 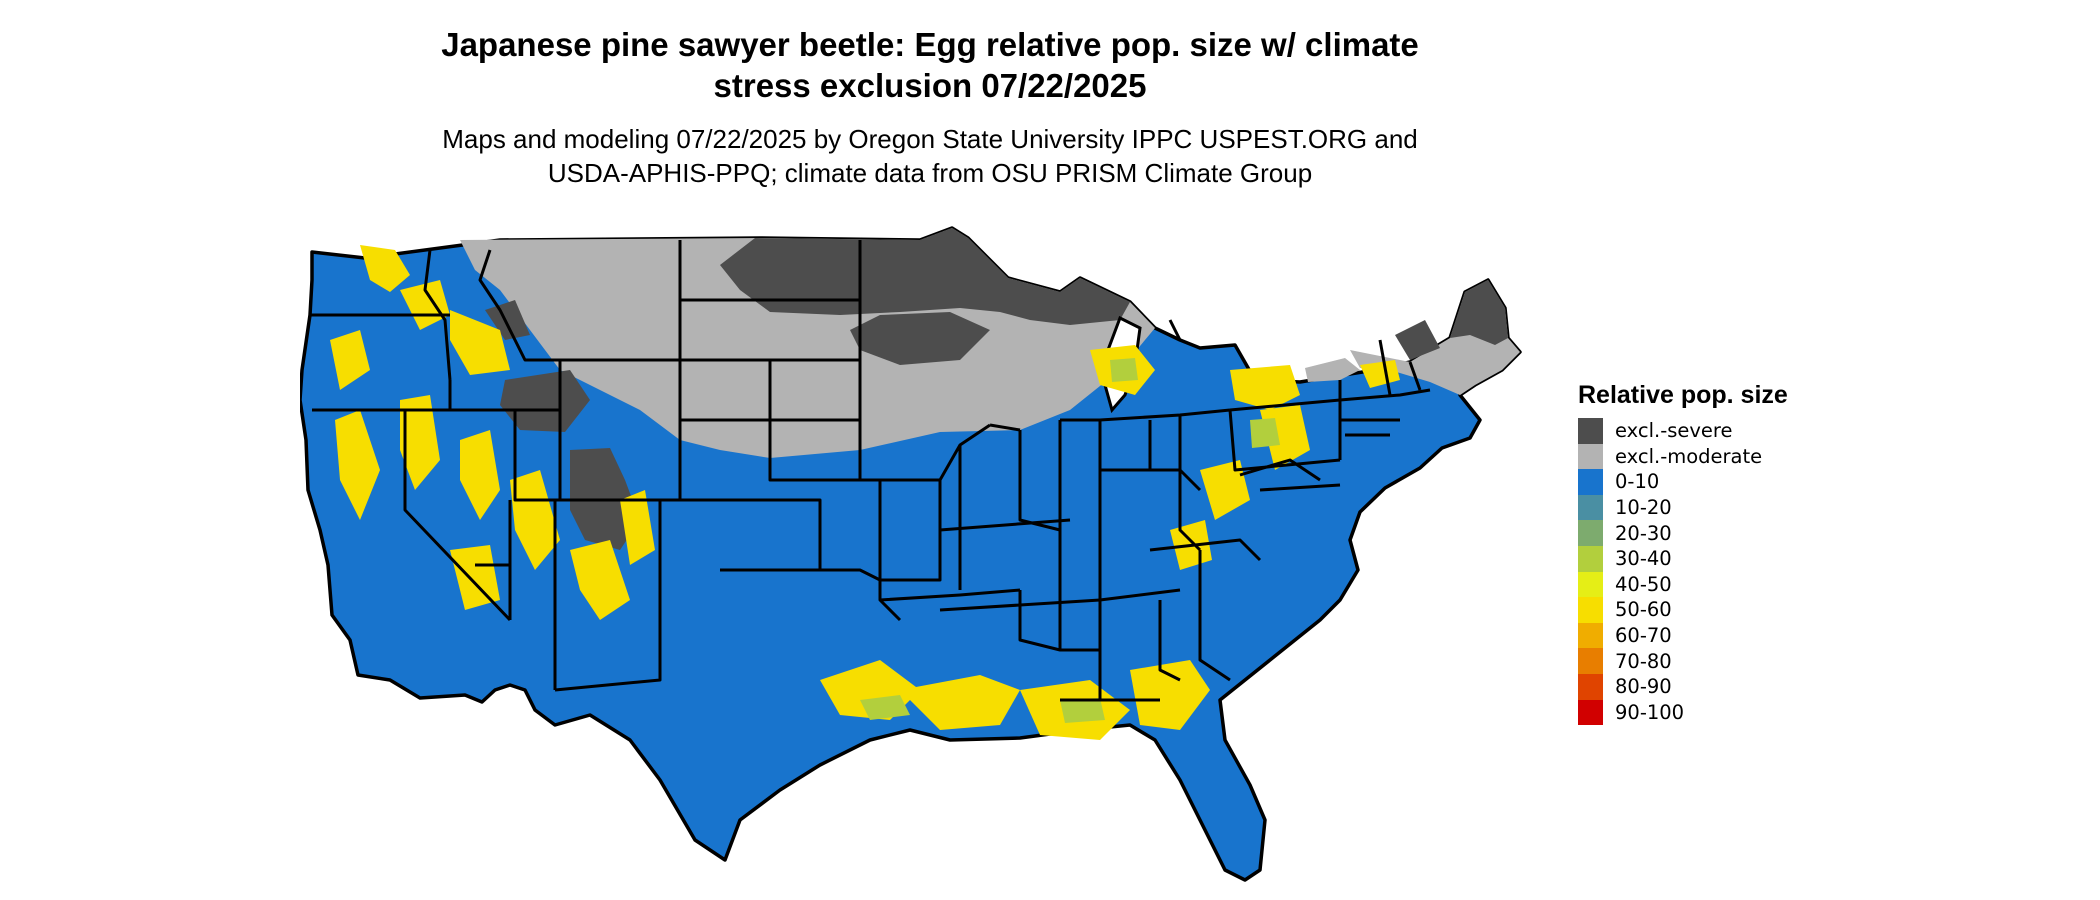 I want to click on legend-item: 0-10, so click(x=1683, y=482).